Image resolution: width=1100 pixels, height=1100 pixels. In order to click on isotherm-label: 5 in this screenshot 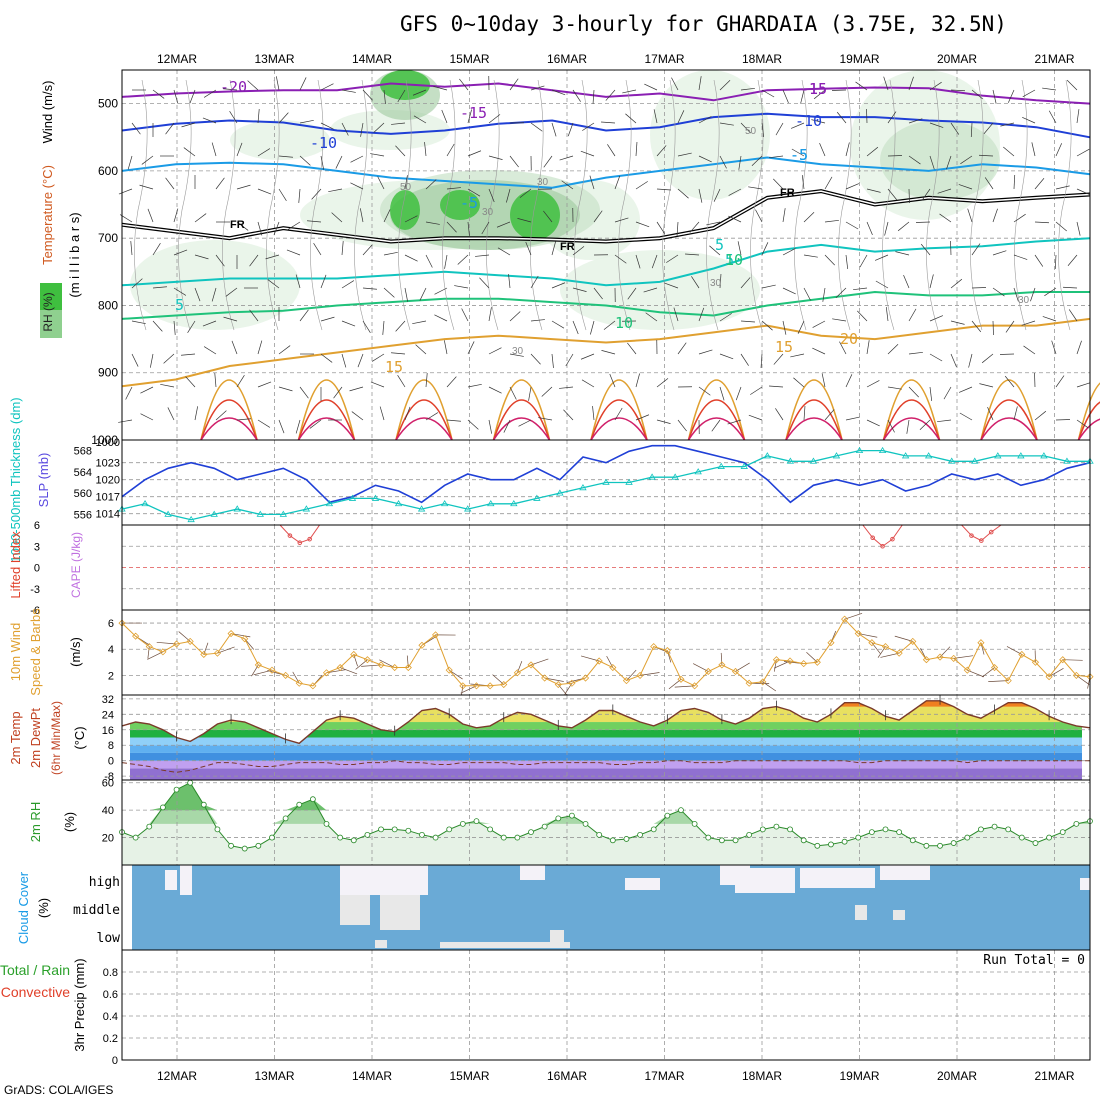, I will do `click(719, 245)`.